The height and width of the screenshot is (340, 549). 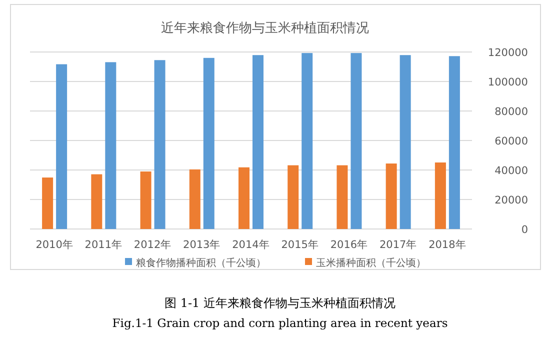 What do you see at coordinates (447, 245) in the screenshot?
I see `x-tick-label: 2018年` at bounding box center [447, 245].